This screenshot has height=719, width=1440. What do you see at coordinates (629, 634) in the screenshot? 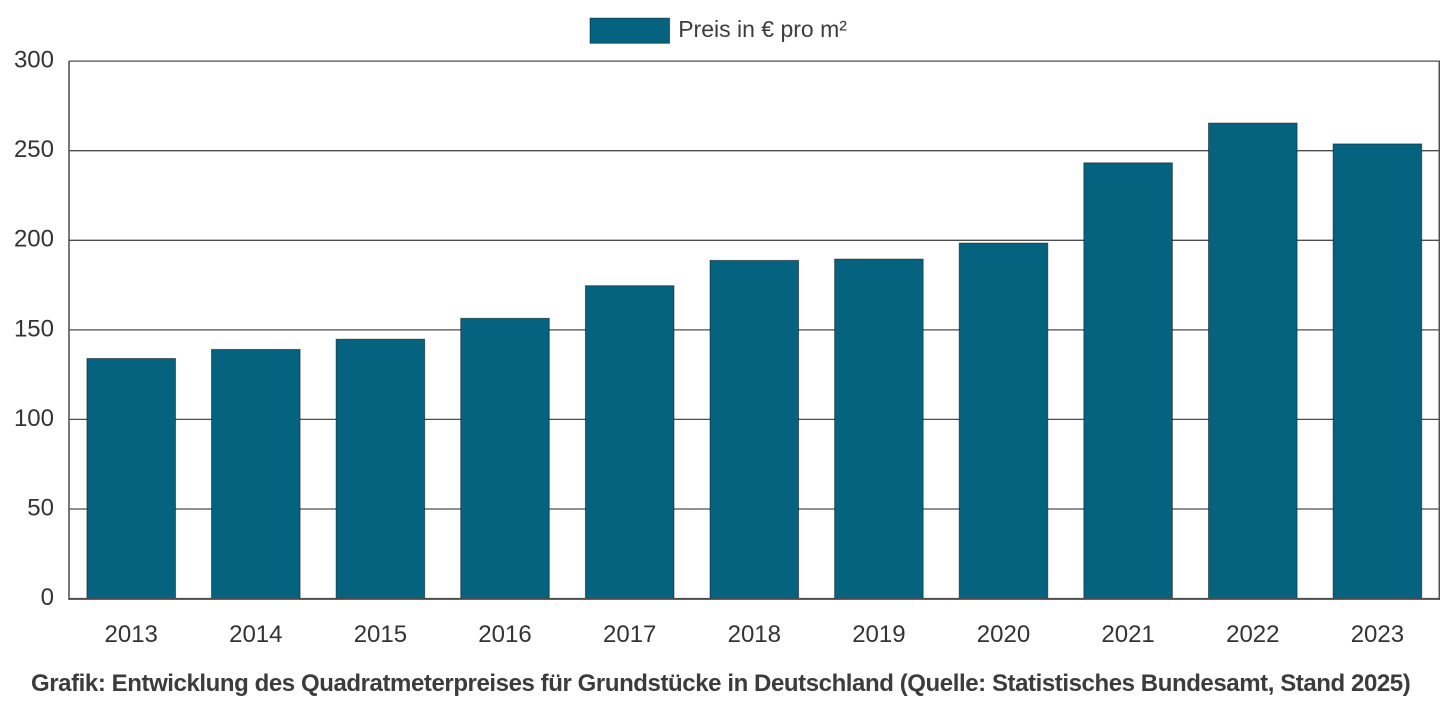
I see `svg-text: 2017` at bounding box center [629, 634].